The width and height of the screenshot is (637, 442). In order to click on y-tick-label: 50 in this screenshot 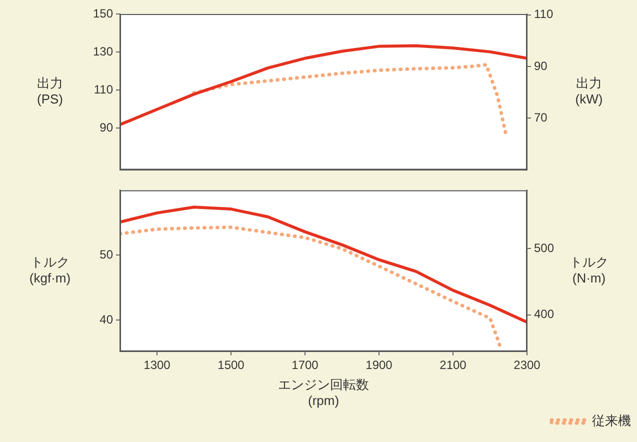, I will do `click(107, 255)`.